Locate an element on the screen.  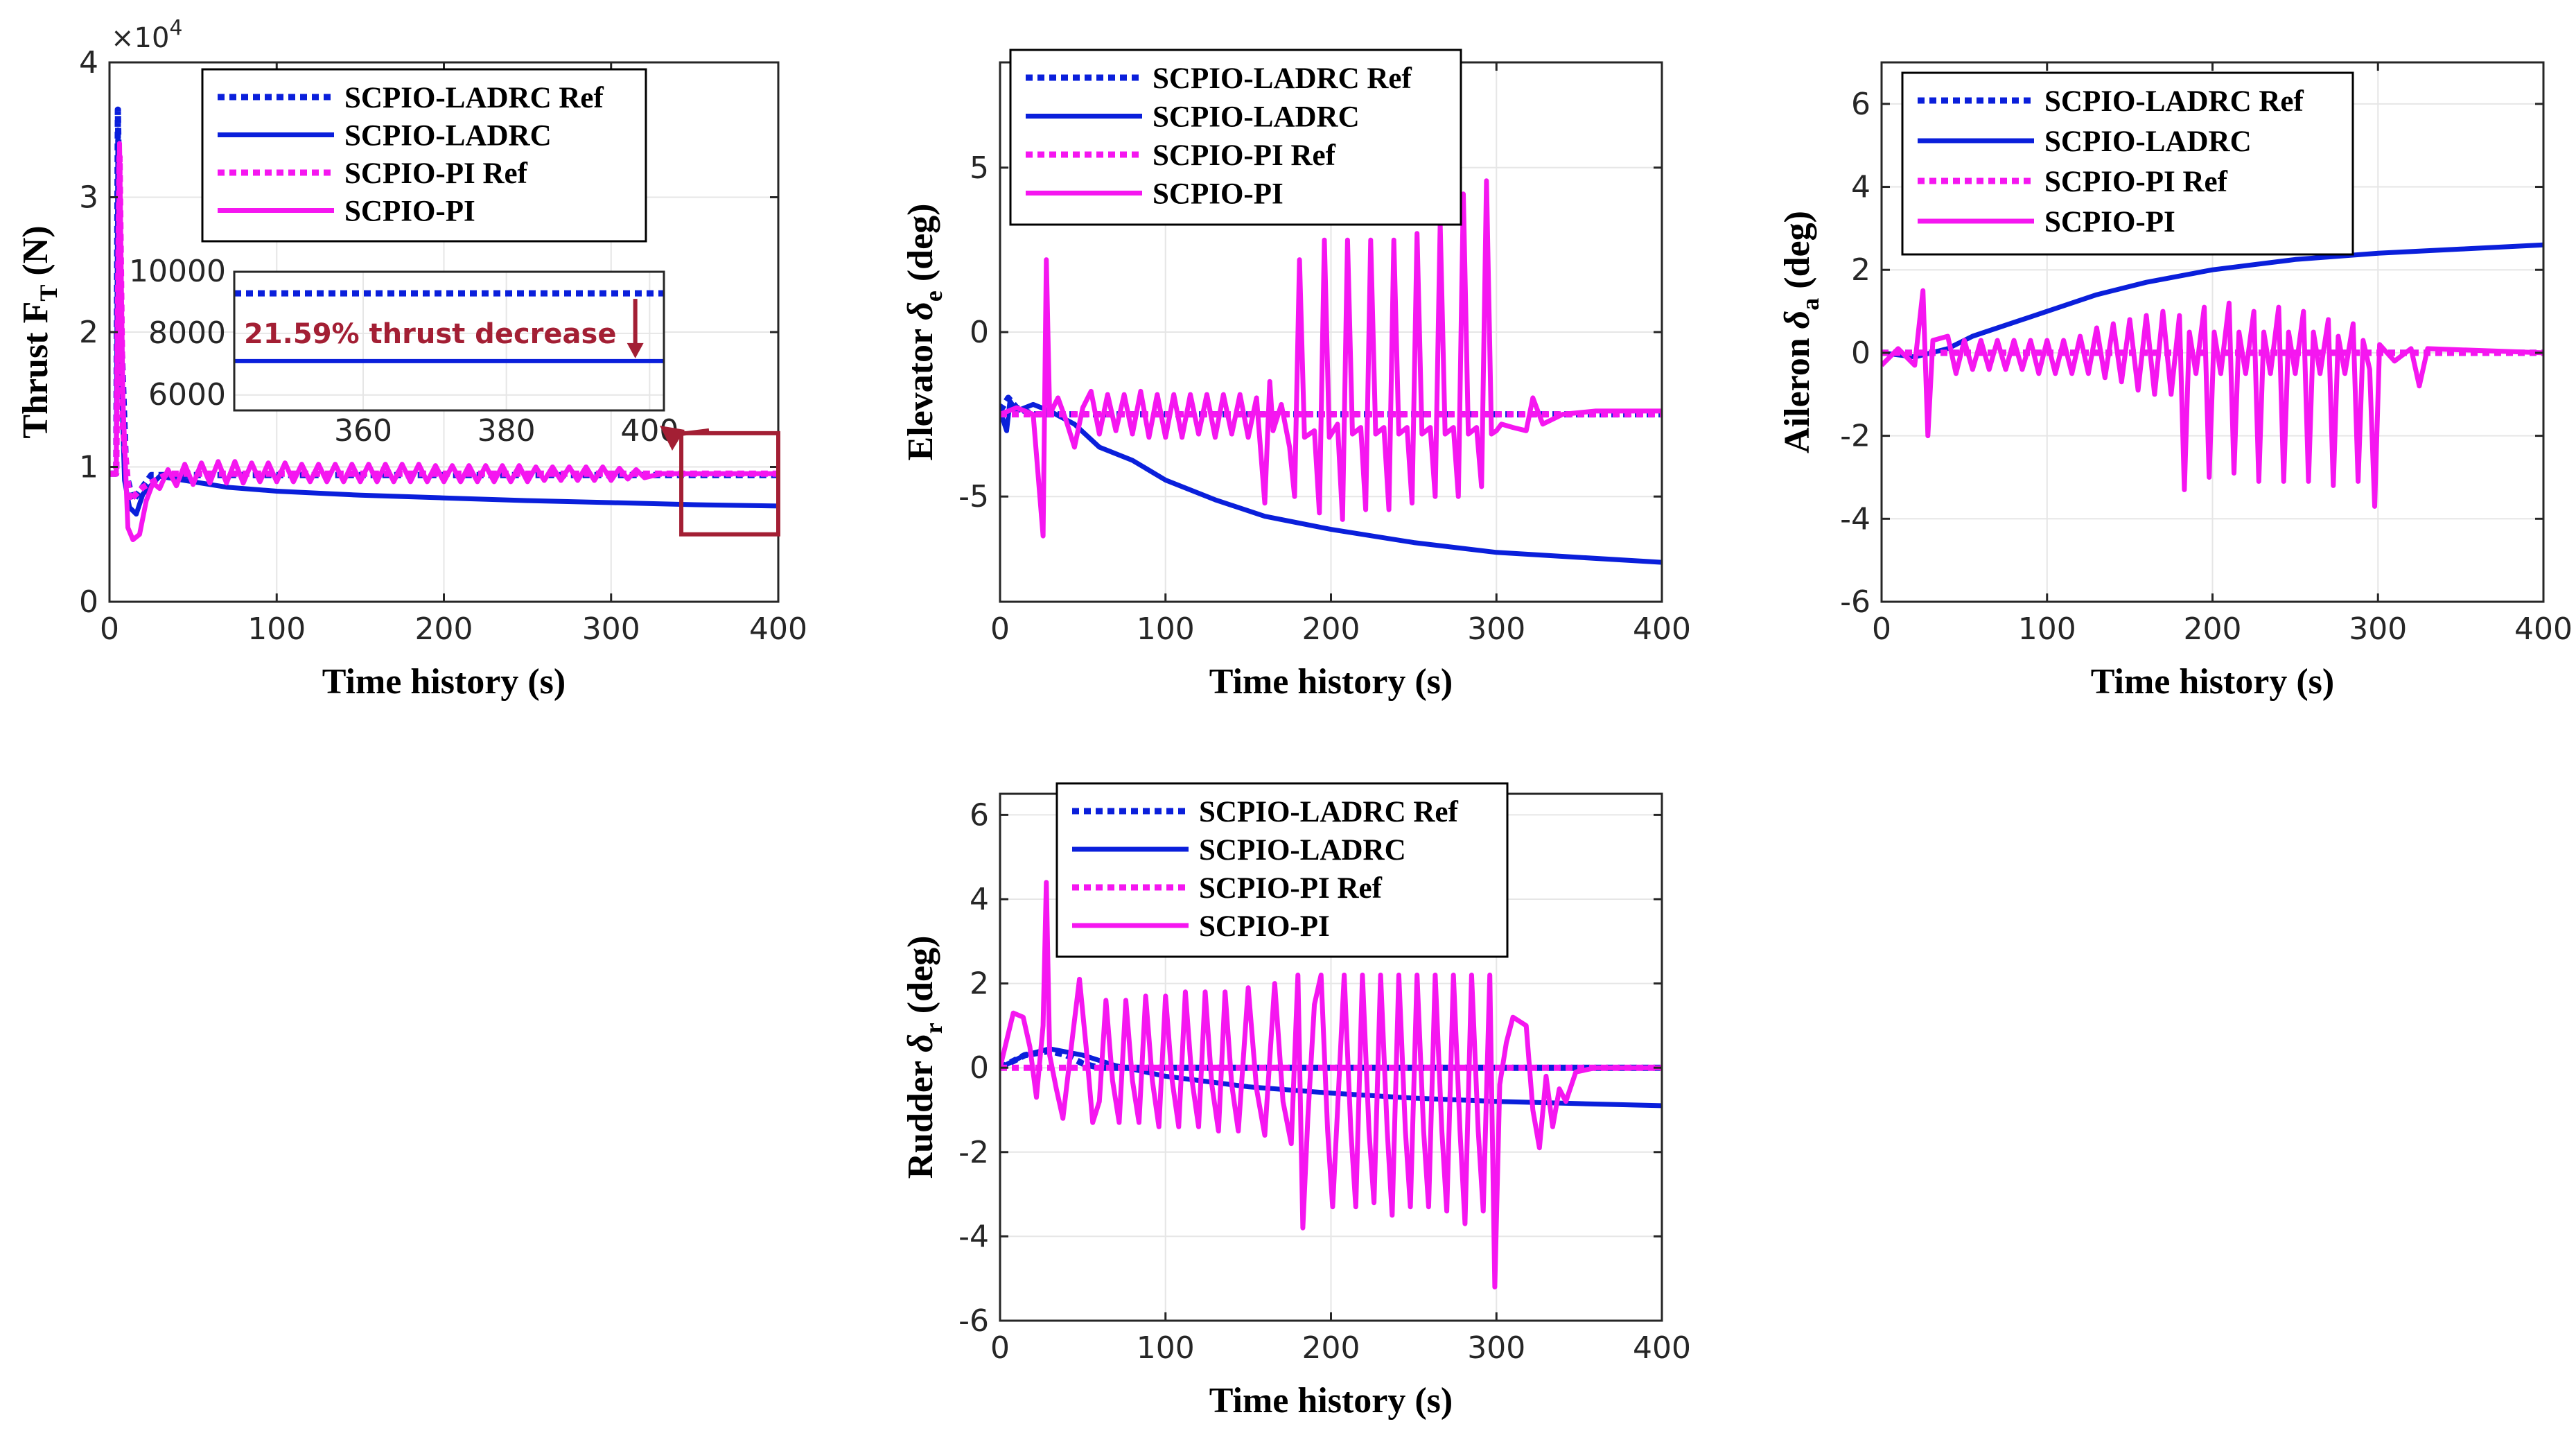
thrust-decrease-annotation: 21.59% thrust decrease is located at coordinates (430, 334).